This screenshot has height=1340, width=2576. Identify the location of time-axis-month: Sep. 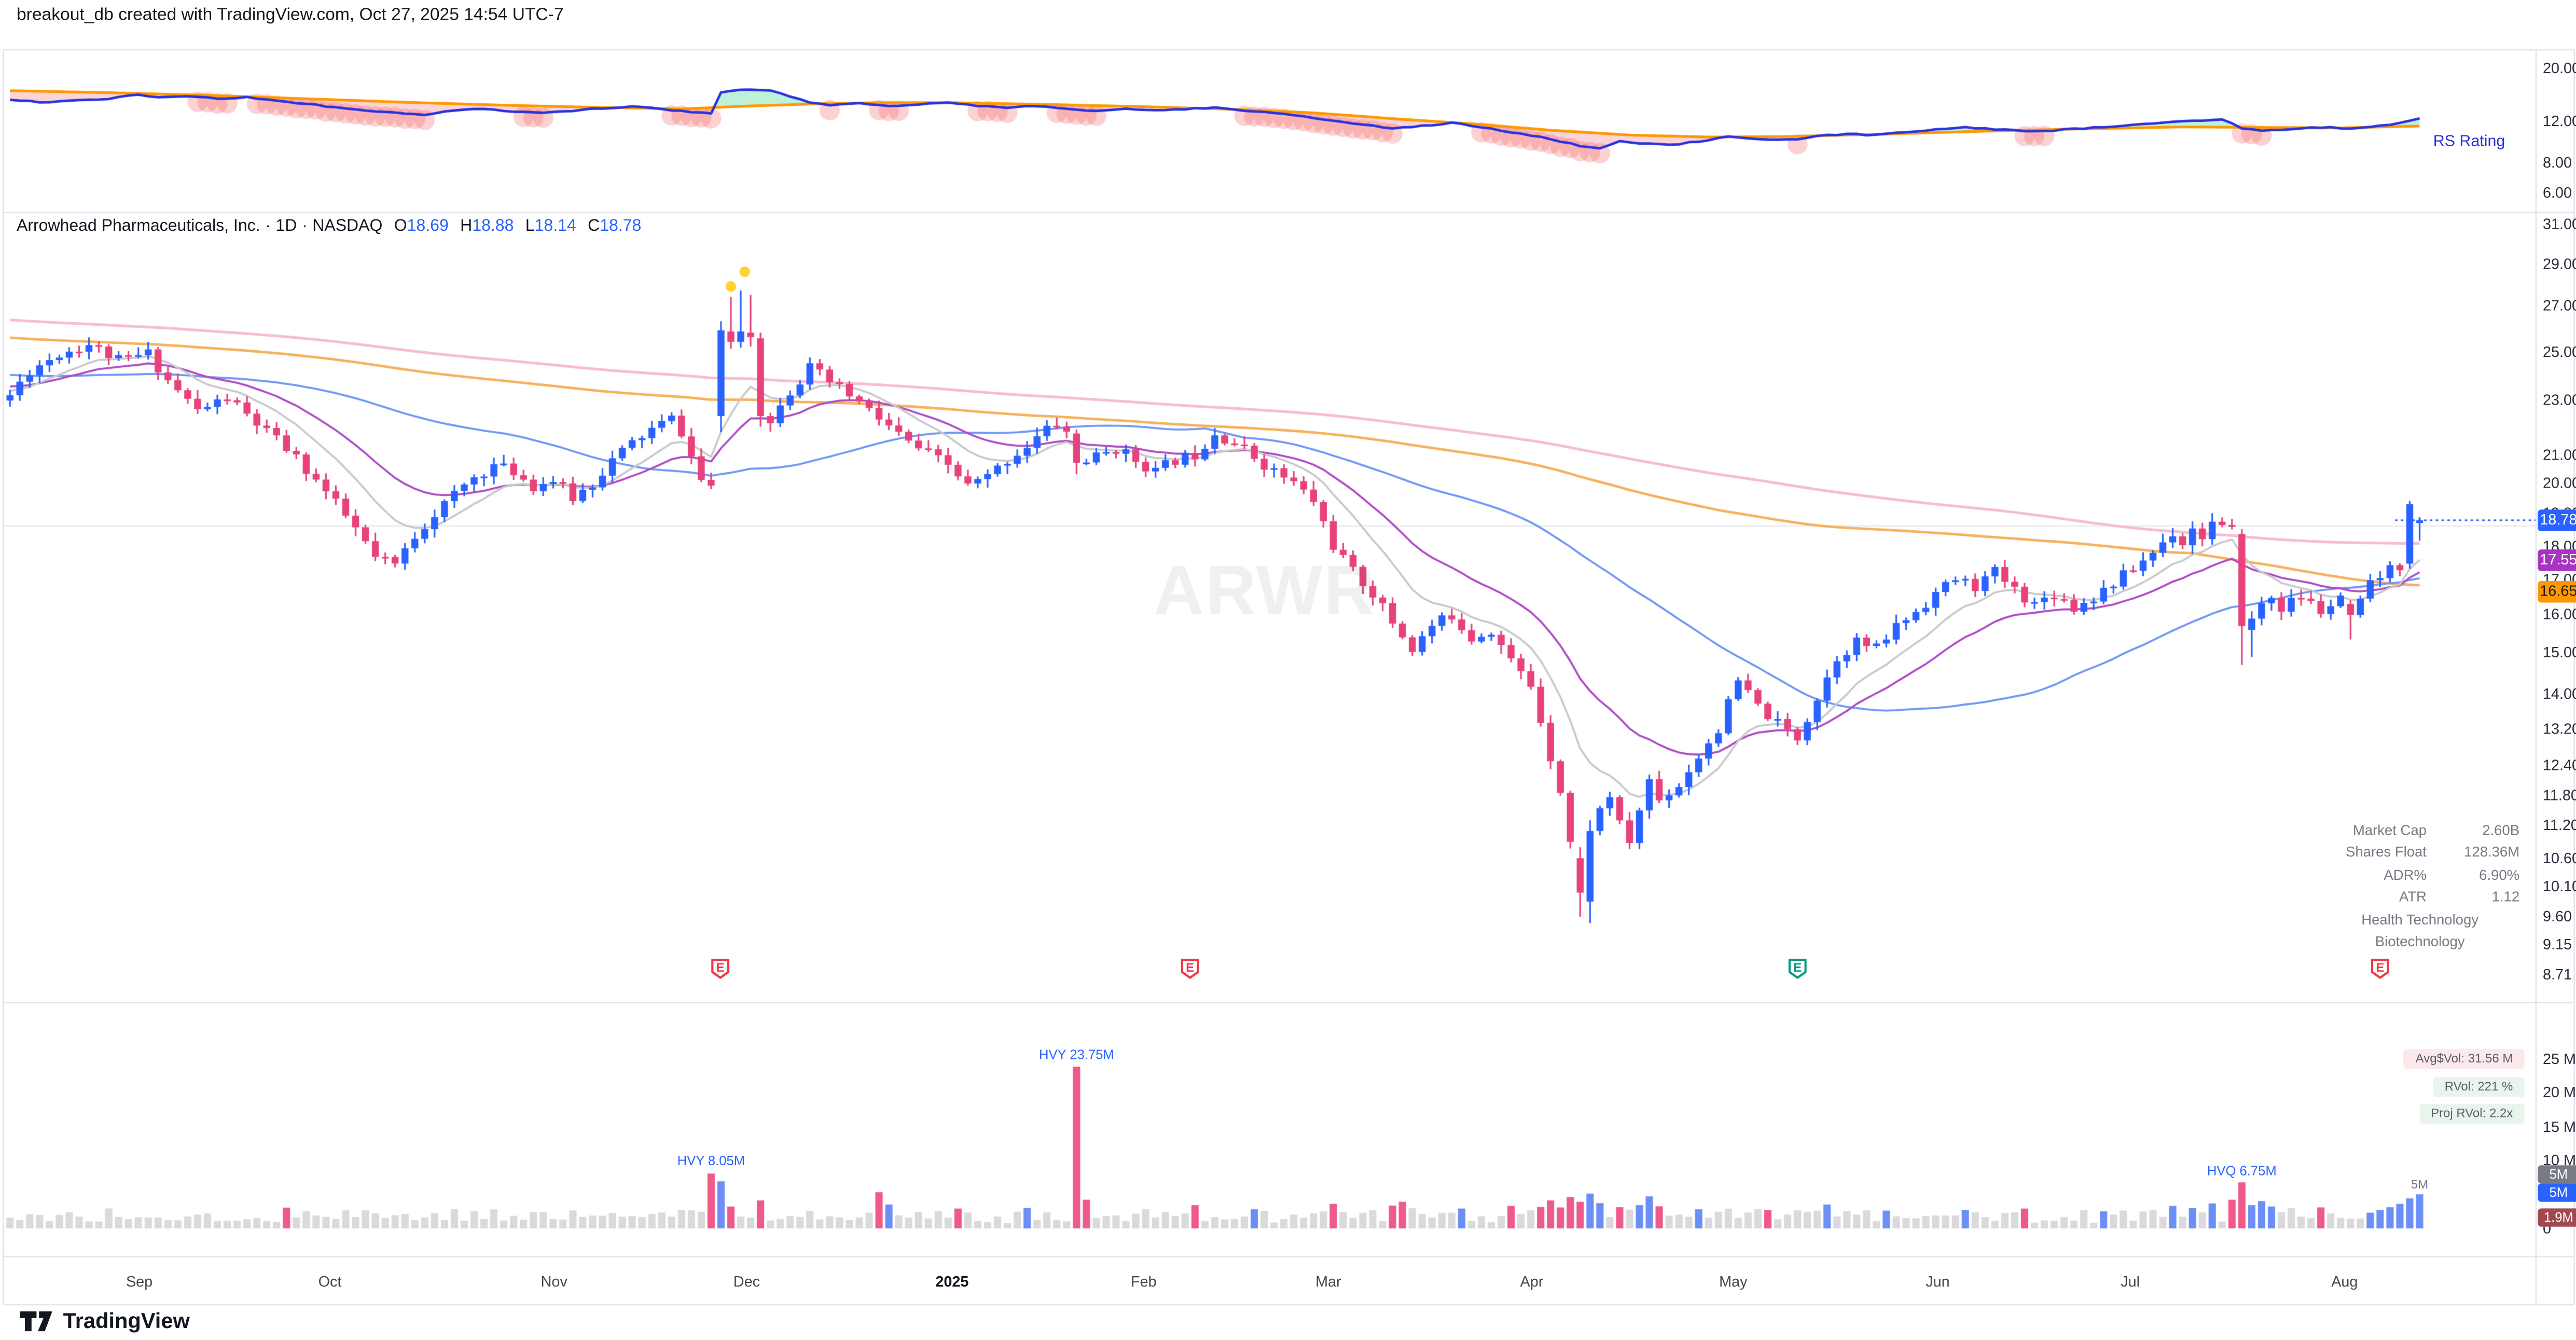
(139, 1281).